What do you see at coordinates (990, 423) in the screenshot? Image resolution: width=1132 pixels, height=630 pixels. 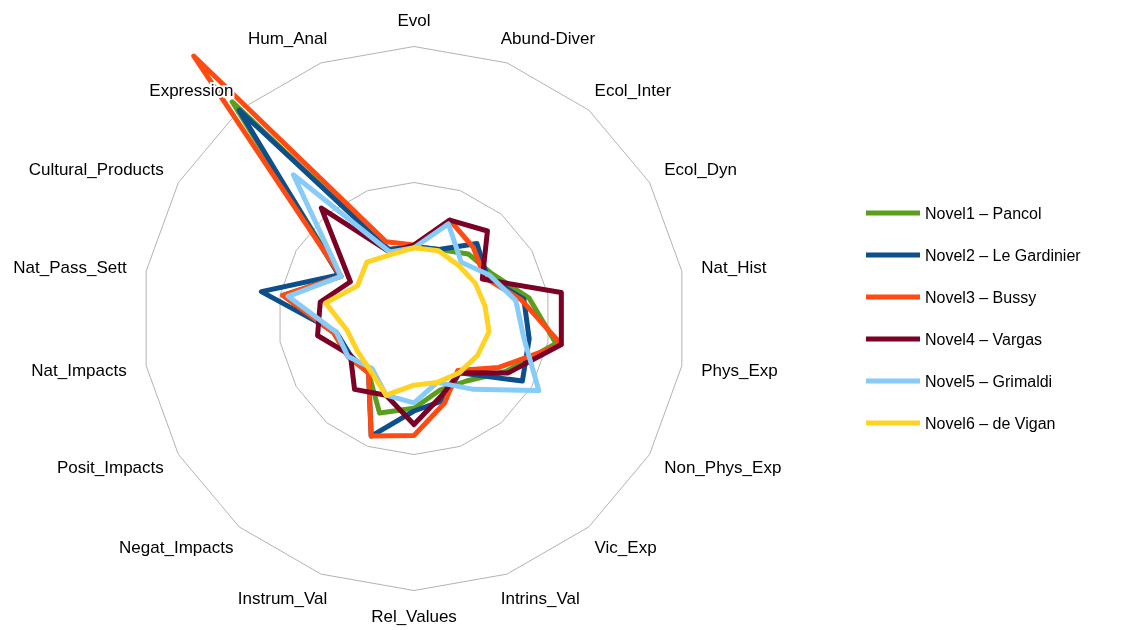 I see `legend-label: Novel6 – de Vigan` at bounding box center [990, 423].